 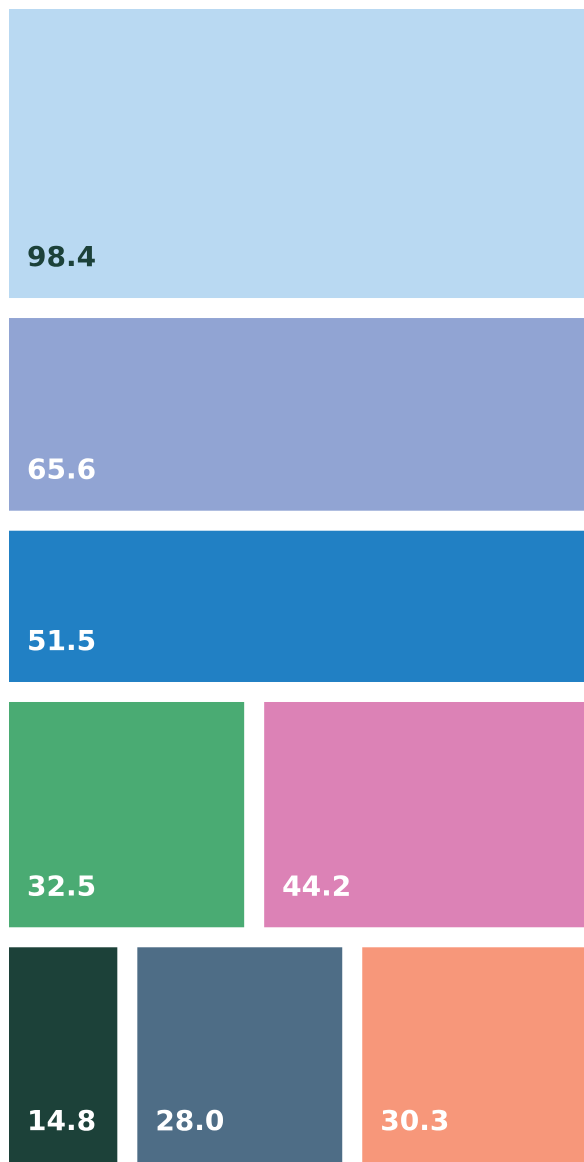 What do you see at coordinates (61, 640) in the screenshot?
I see `tile-label: 51.5` at bounding box center [61, 640].